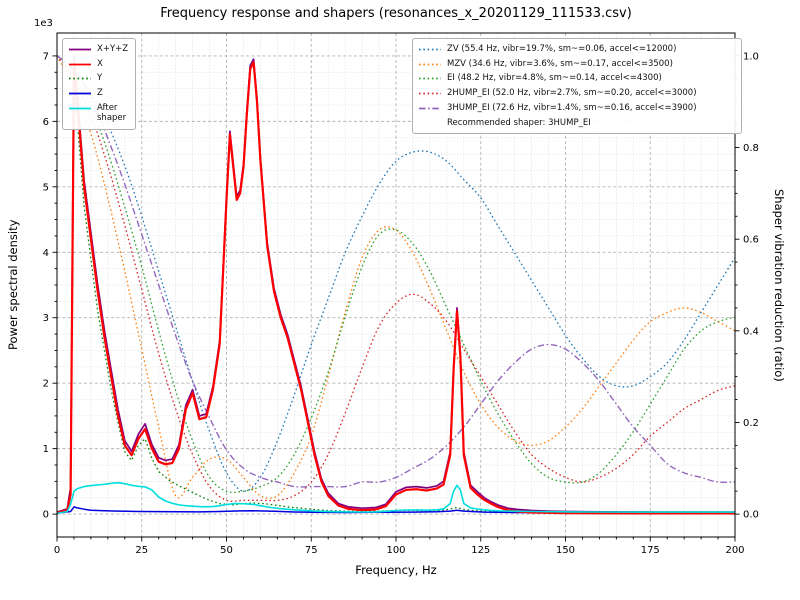  Describe the element at coordinates (751, 331) in the screenshot. I see `y-right-tick-label: 0.4` at that location.